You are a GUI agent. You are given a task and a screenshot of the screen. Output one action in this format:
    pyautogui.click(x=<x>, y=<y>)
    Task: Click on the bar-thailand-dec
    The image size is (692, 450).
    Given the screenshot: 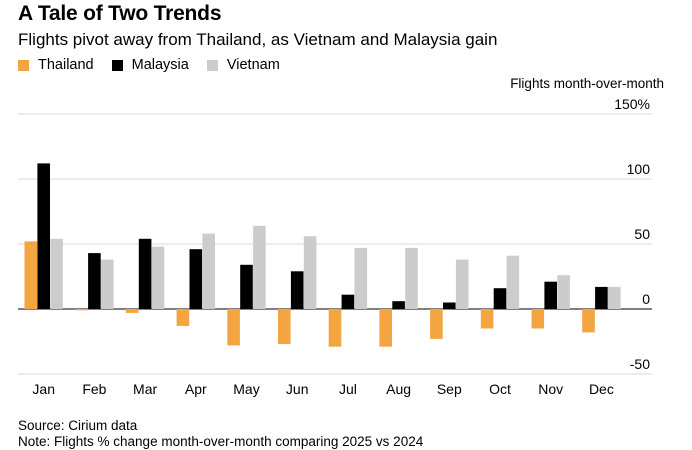 What is the action you would take?
    pyautogui.click(x=588, y=321)
    